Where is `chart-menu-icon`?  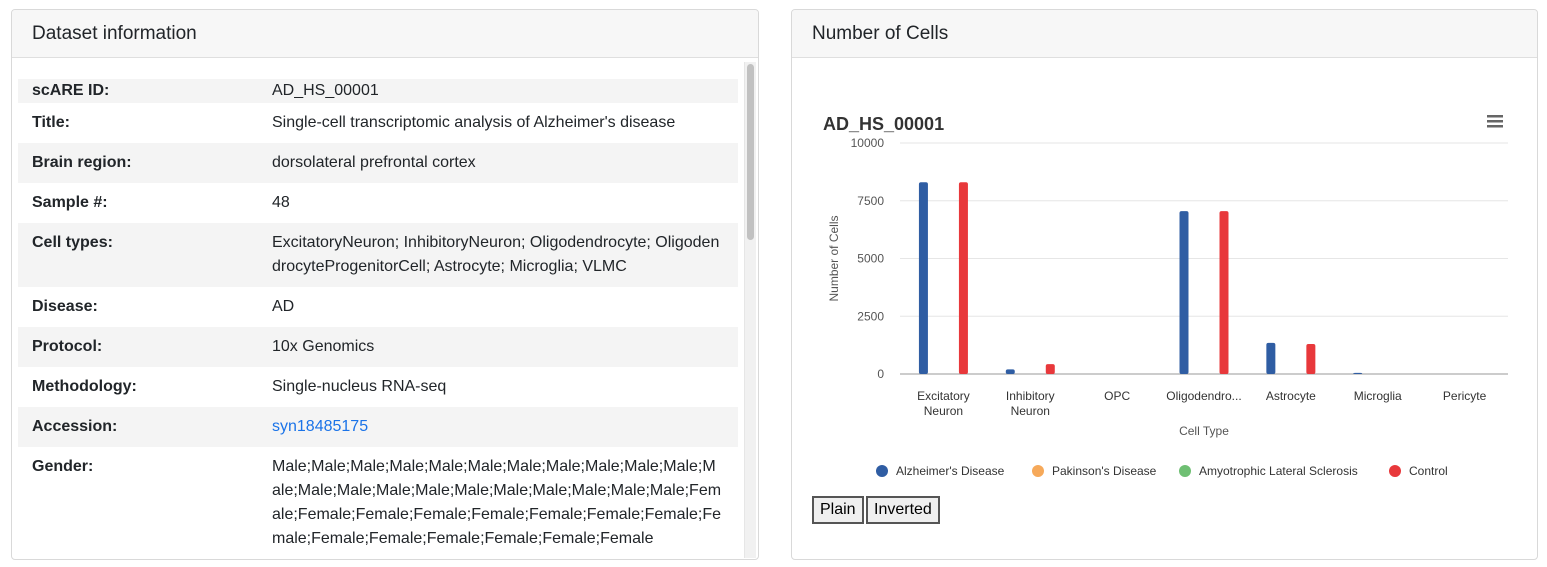
chart-menu-icon is located at coordinates (1495, 121).